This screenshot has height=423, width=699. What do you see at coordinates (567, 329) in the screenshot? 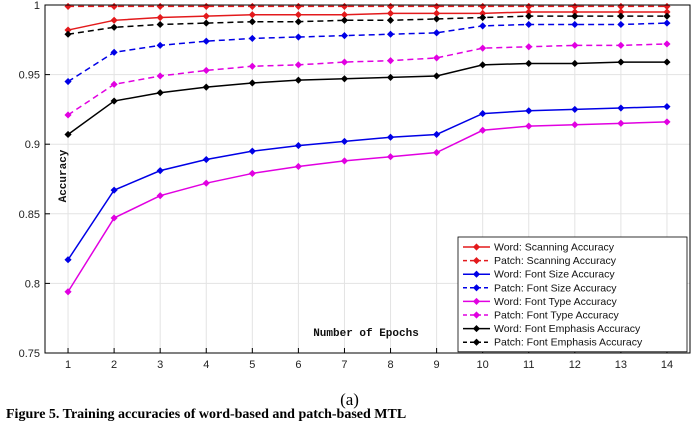
I see `legend-label: Word: Font Emphasis Accuracy` at bounding box center [567, 329].